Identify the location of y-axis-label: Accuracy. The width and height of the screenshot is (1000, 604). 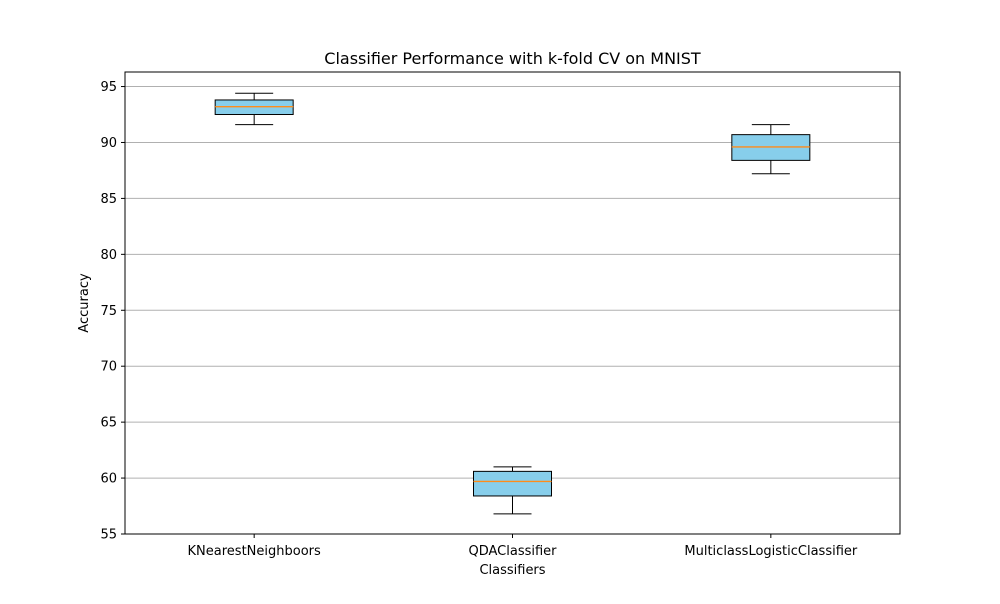
(84, 303).